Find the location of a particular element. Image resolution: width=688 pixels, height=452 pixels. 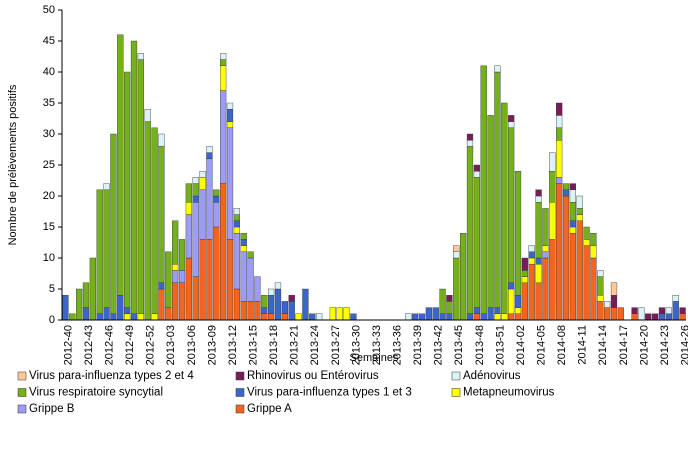

legend-label: Virus para-influenza types 2 et 4 is located at coordinates (111, 376).